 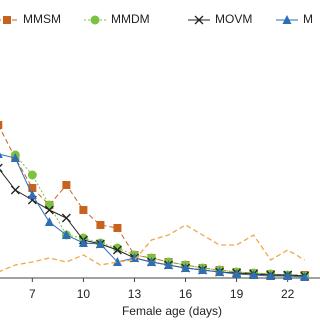 What do you see at coordinates (186, 294) in the screenshot?
I see `x-tick-label: 16` at bounding box center [186, 294].